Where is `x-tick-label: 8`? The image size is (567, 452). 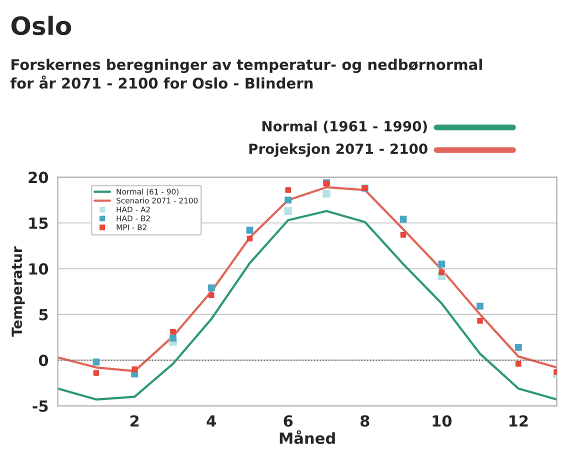 x-tick-label: 8 is located at coordinates (365, 421).